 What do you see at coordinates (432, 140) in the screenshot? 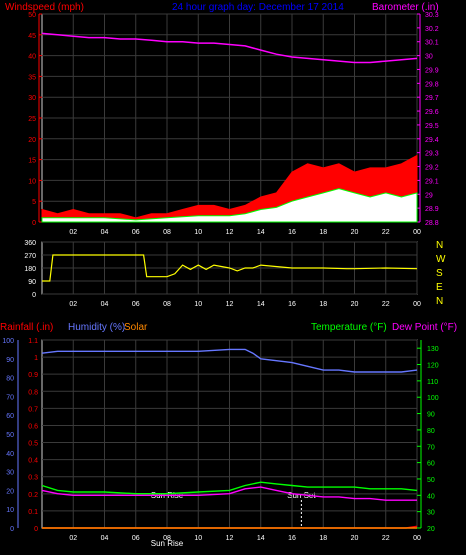
I see `barometer-tick-label: 29.4` at bounding box center [432, 140].